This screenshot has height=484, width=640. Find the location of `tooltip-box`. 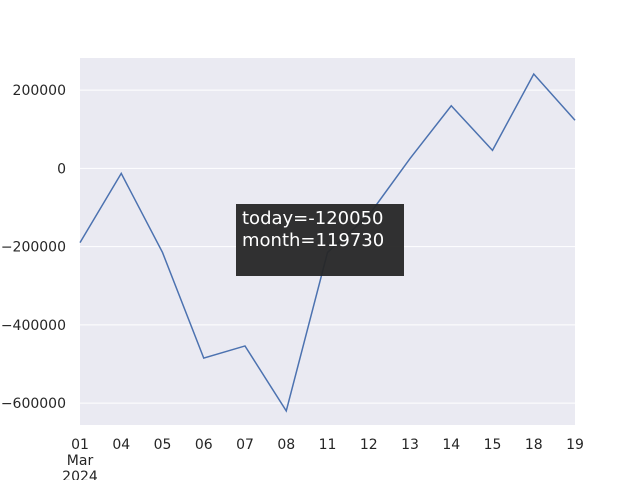

tooltip-box is located at coordinates (320, 240).